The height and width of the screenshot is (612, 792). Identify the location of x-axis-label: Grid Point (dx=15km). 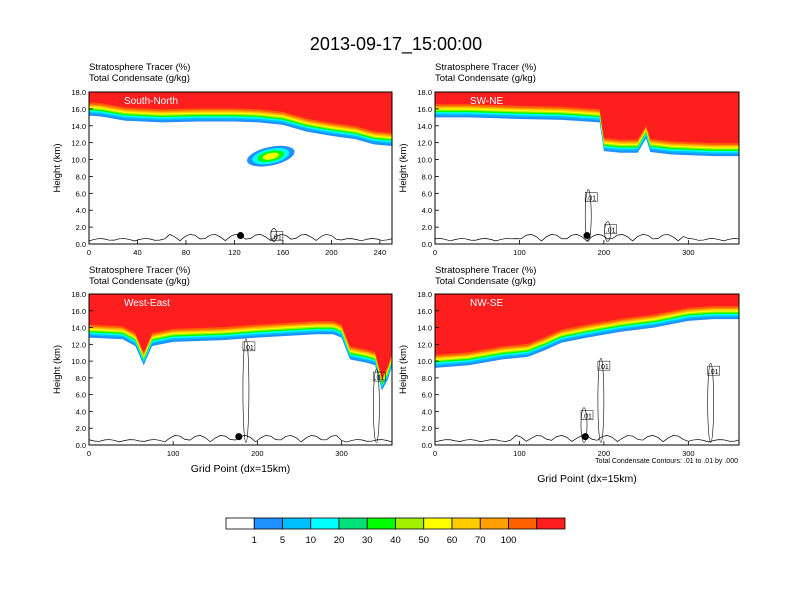
(241, 469).